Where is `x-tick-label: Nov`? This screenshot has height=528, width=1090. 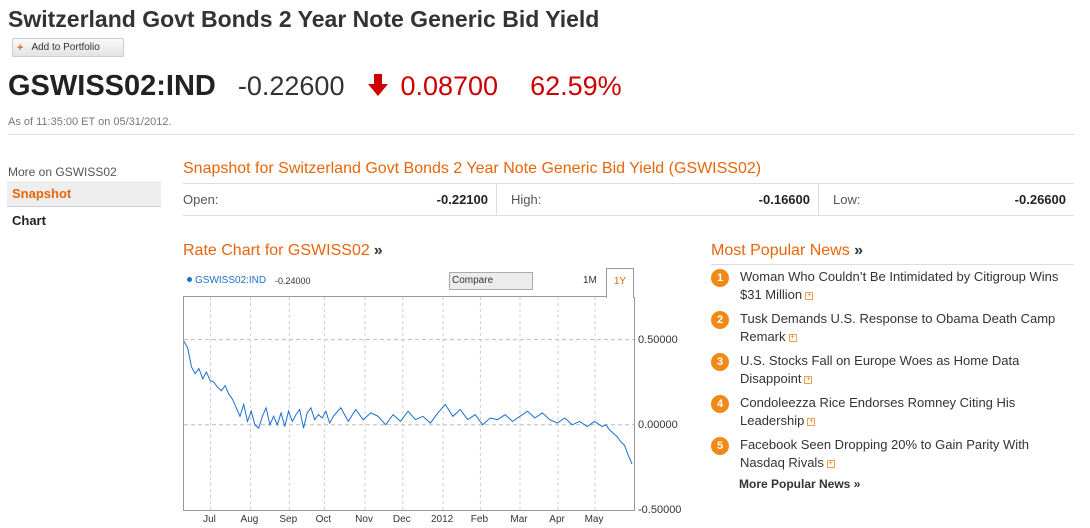
x-tick-label: Nov is located at coordinates (364, 519).